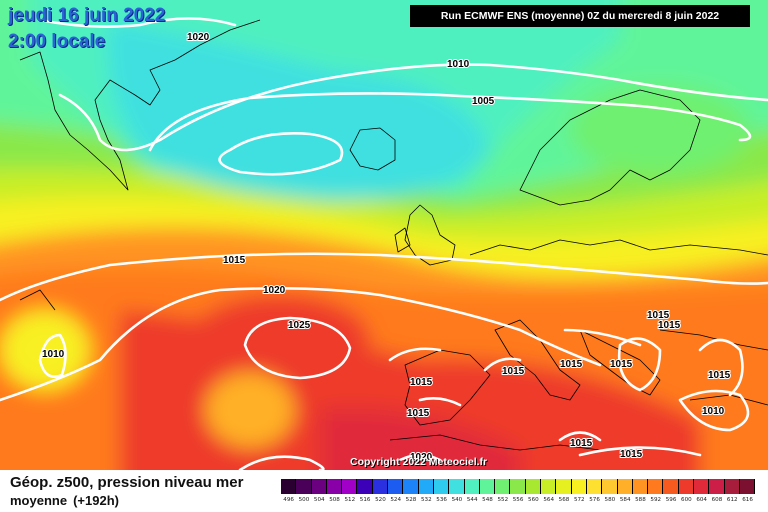 The image size is (768, 512). Describe the element at coordinates (426, 500) in the screenshot. I see `legend-tick-label: 532` at that location.